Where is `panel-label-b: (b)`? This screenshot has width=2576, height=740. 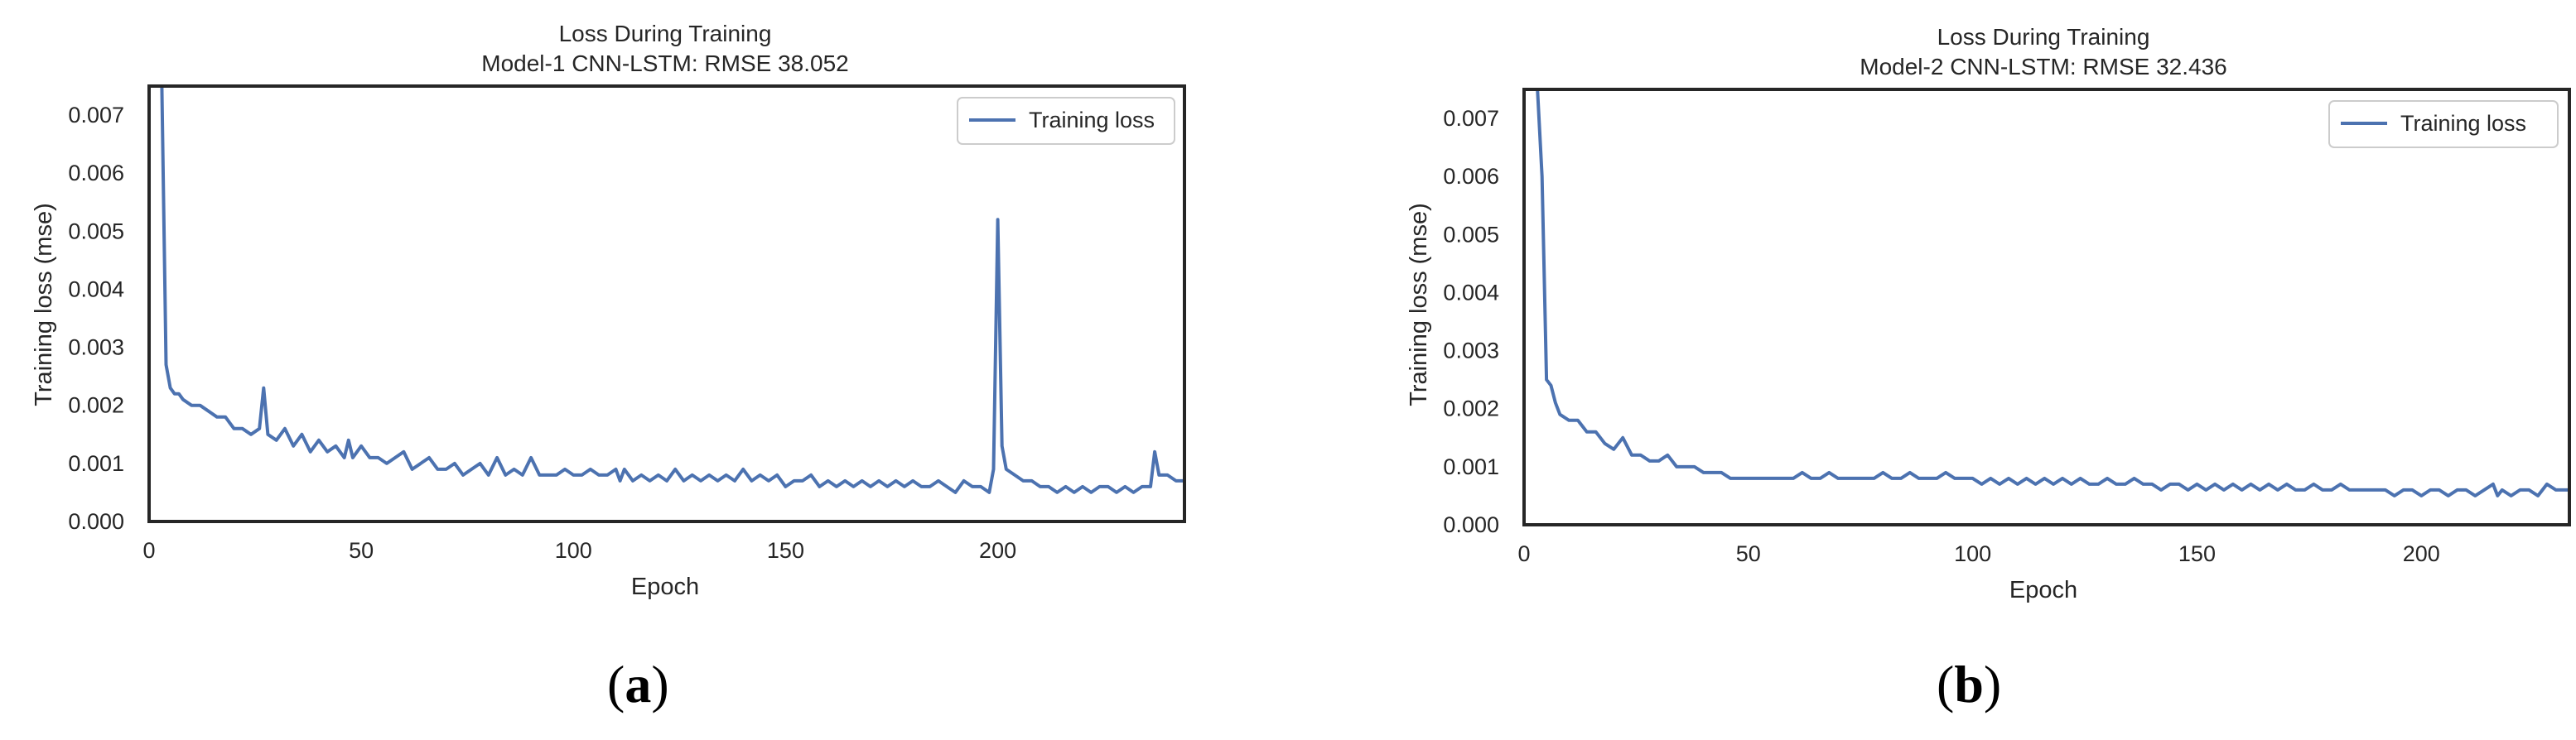
panel-label-b: (b) is located at coordinates (1969, 684).